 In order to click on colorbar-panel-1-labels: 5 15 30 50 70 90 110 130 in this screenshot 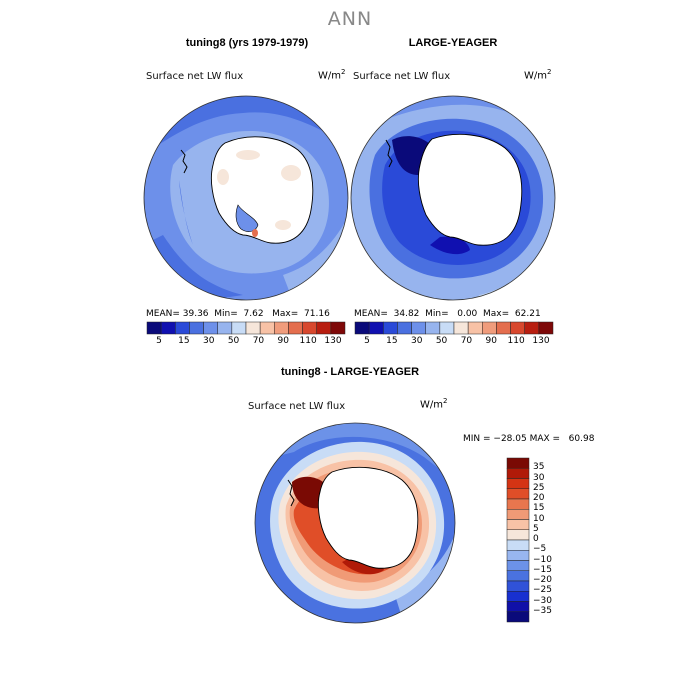, I will do `click(246, 342)`.